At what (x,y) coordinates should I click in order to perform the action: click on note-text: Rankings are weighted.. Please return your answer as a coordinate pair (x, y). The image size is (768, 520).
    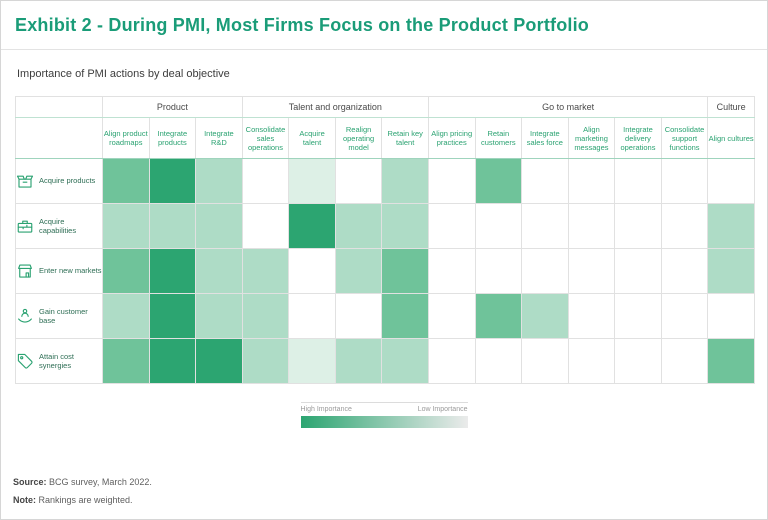
    Looking at the image, I should click on (84, 500).